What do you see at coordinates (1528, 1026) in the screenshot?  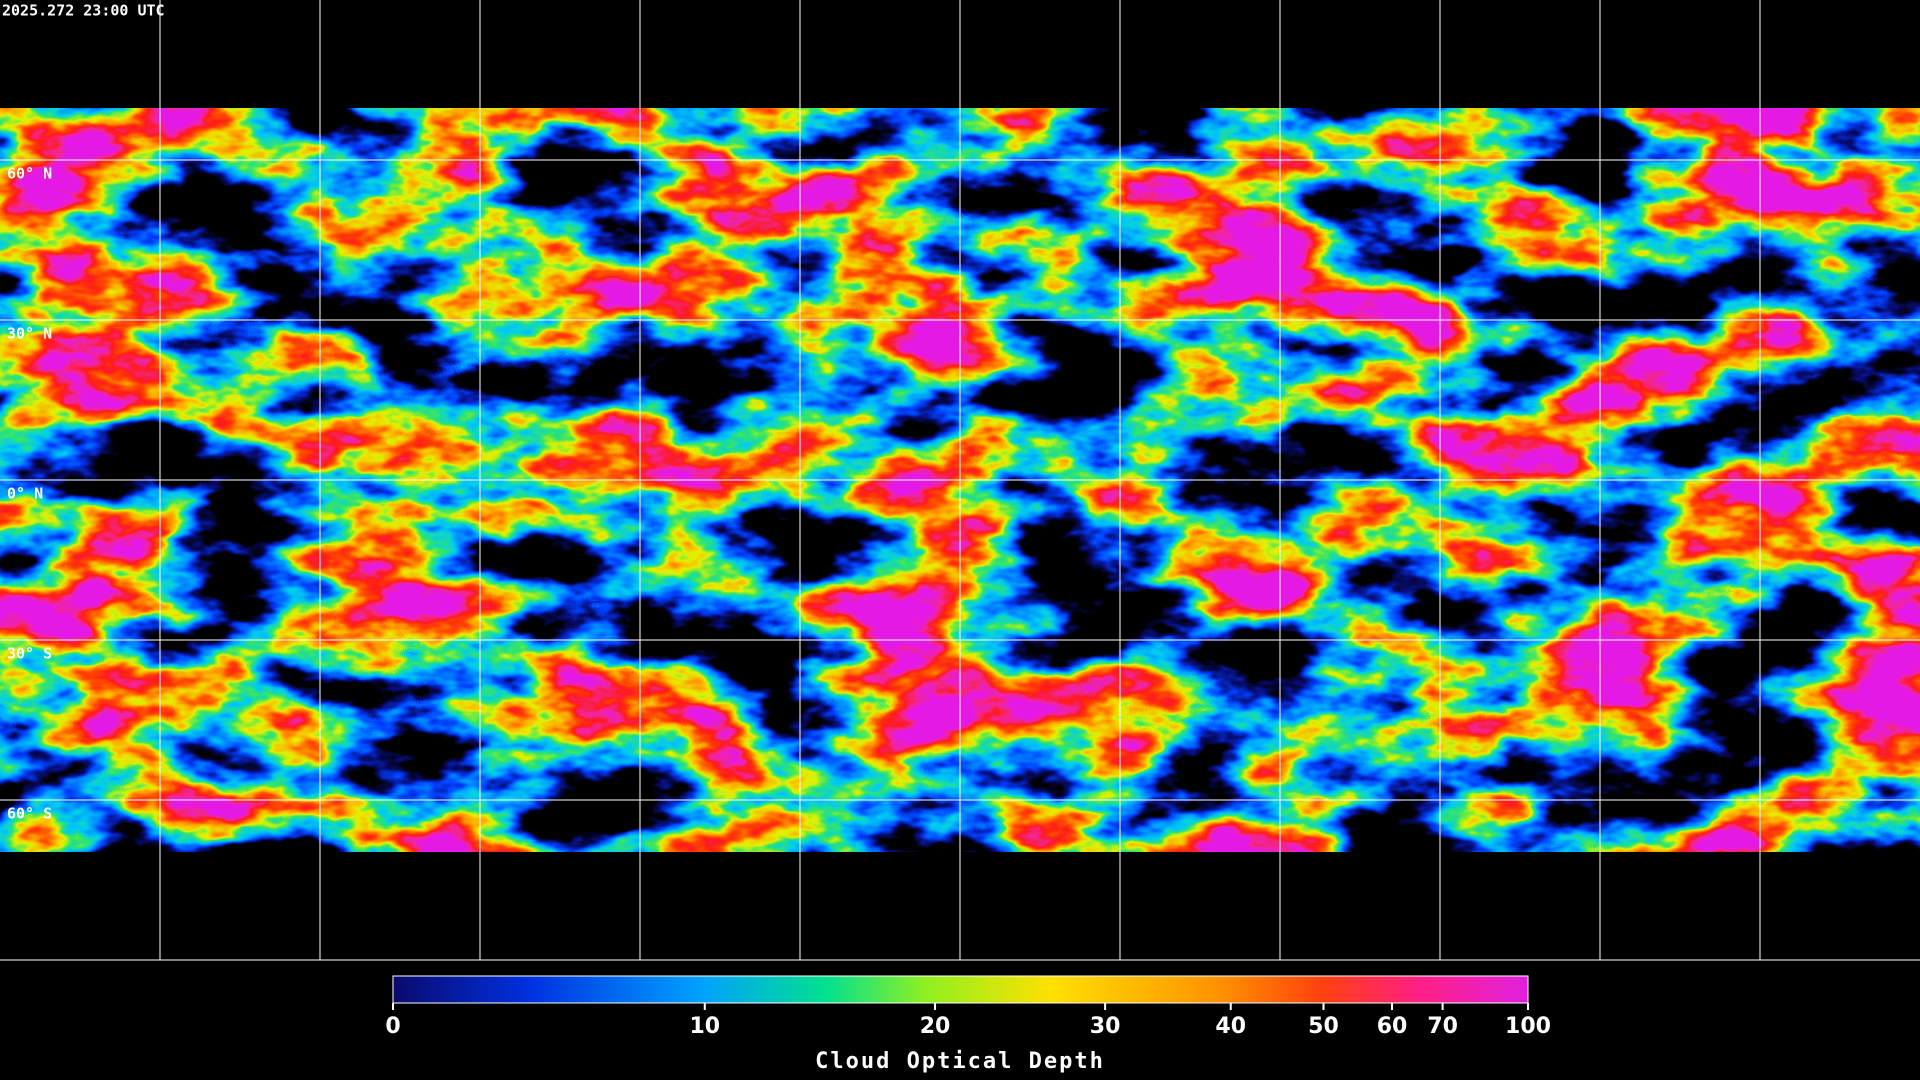 I see `colorbar-tick-label: 100` at bounding box center [1528, 1026].